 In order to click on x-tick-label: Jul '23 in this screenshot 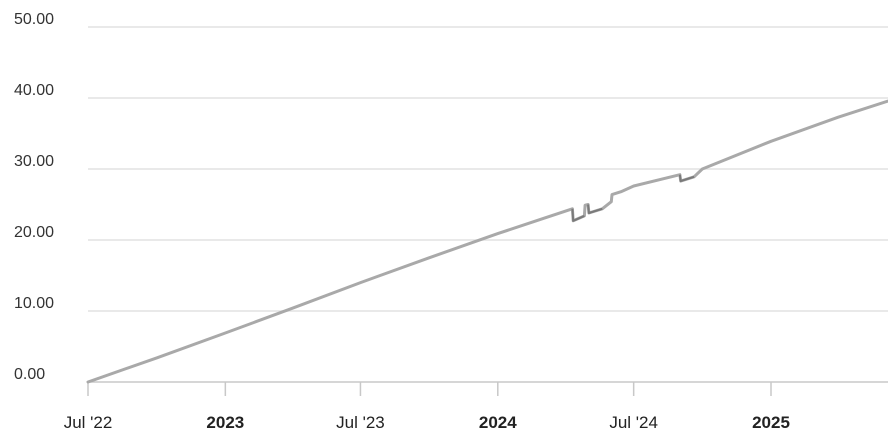, I will do `click(360, 422)`.